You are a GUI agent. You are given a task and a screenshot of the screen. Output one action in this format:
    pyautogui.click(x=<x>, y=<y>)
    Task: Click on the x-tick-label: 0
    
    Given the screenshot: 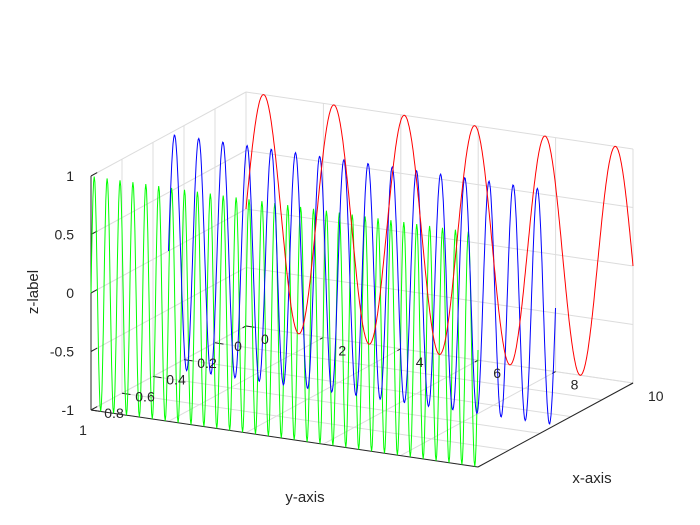 What is the action you would take?
    pyautogui.click(x=265, y=339)
    